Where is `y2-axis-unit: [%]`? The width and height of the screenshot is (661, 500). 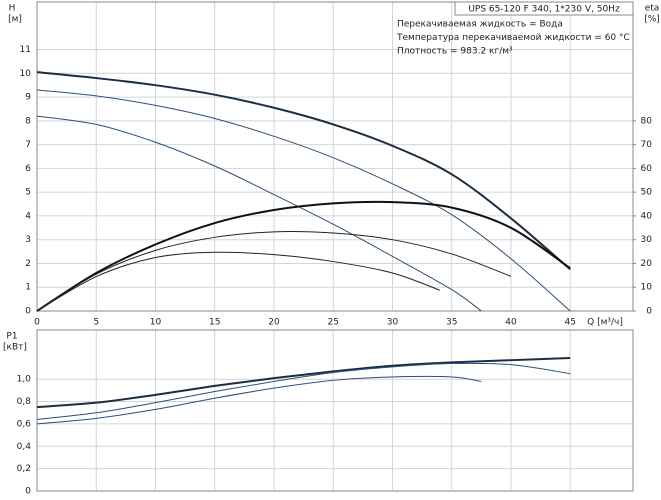
y2-axis-unit: [%] is located at coordinates (652, 20).